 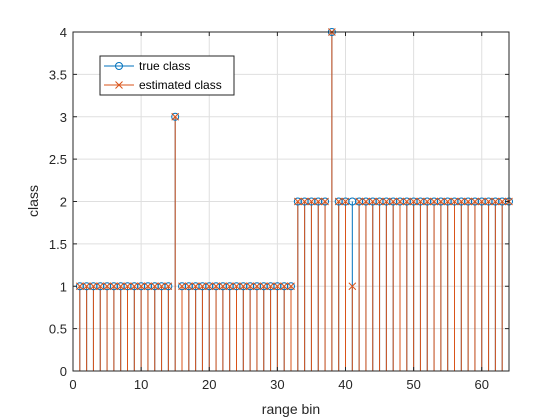 I want to click on legend-estimated-class-marker, so click(x=119, y=85).